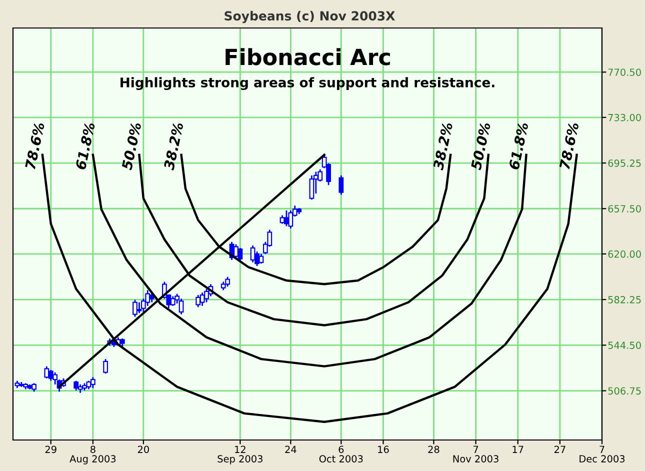 The image size is (645, 471). What do you see at coordinates (307, 83) in the screenshot?
I see `text: Highlights strong areas of support and resistance.` at bounding box center [307, 83].